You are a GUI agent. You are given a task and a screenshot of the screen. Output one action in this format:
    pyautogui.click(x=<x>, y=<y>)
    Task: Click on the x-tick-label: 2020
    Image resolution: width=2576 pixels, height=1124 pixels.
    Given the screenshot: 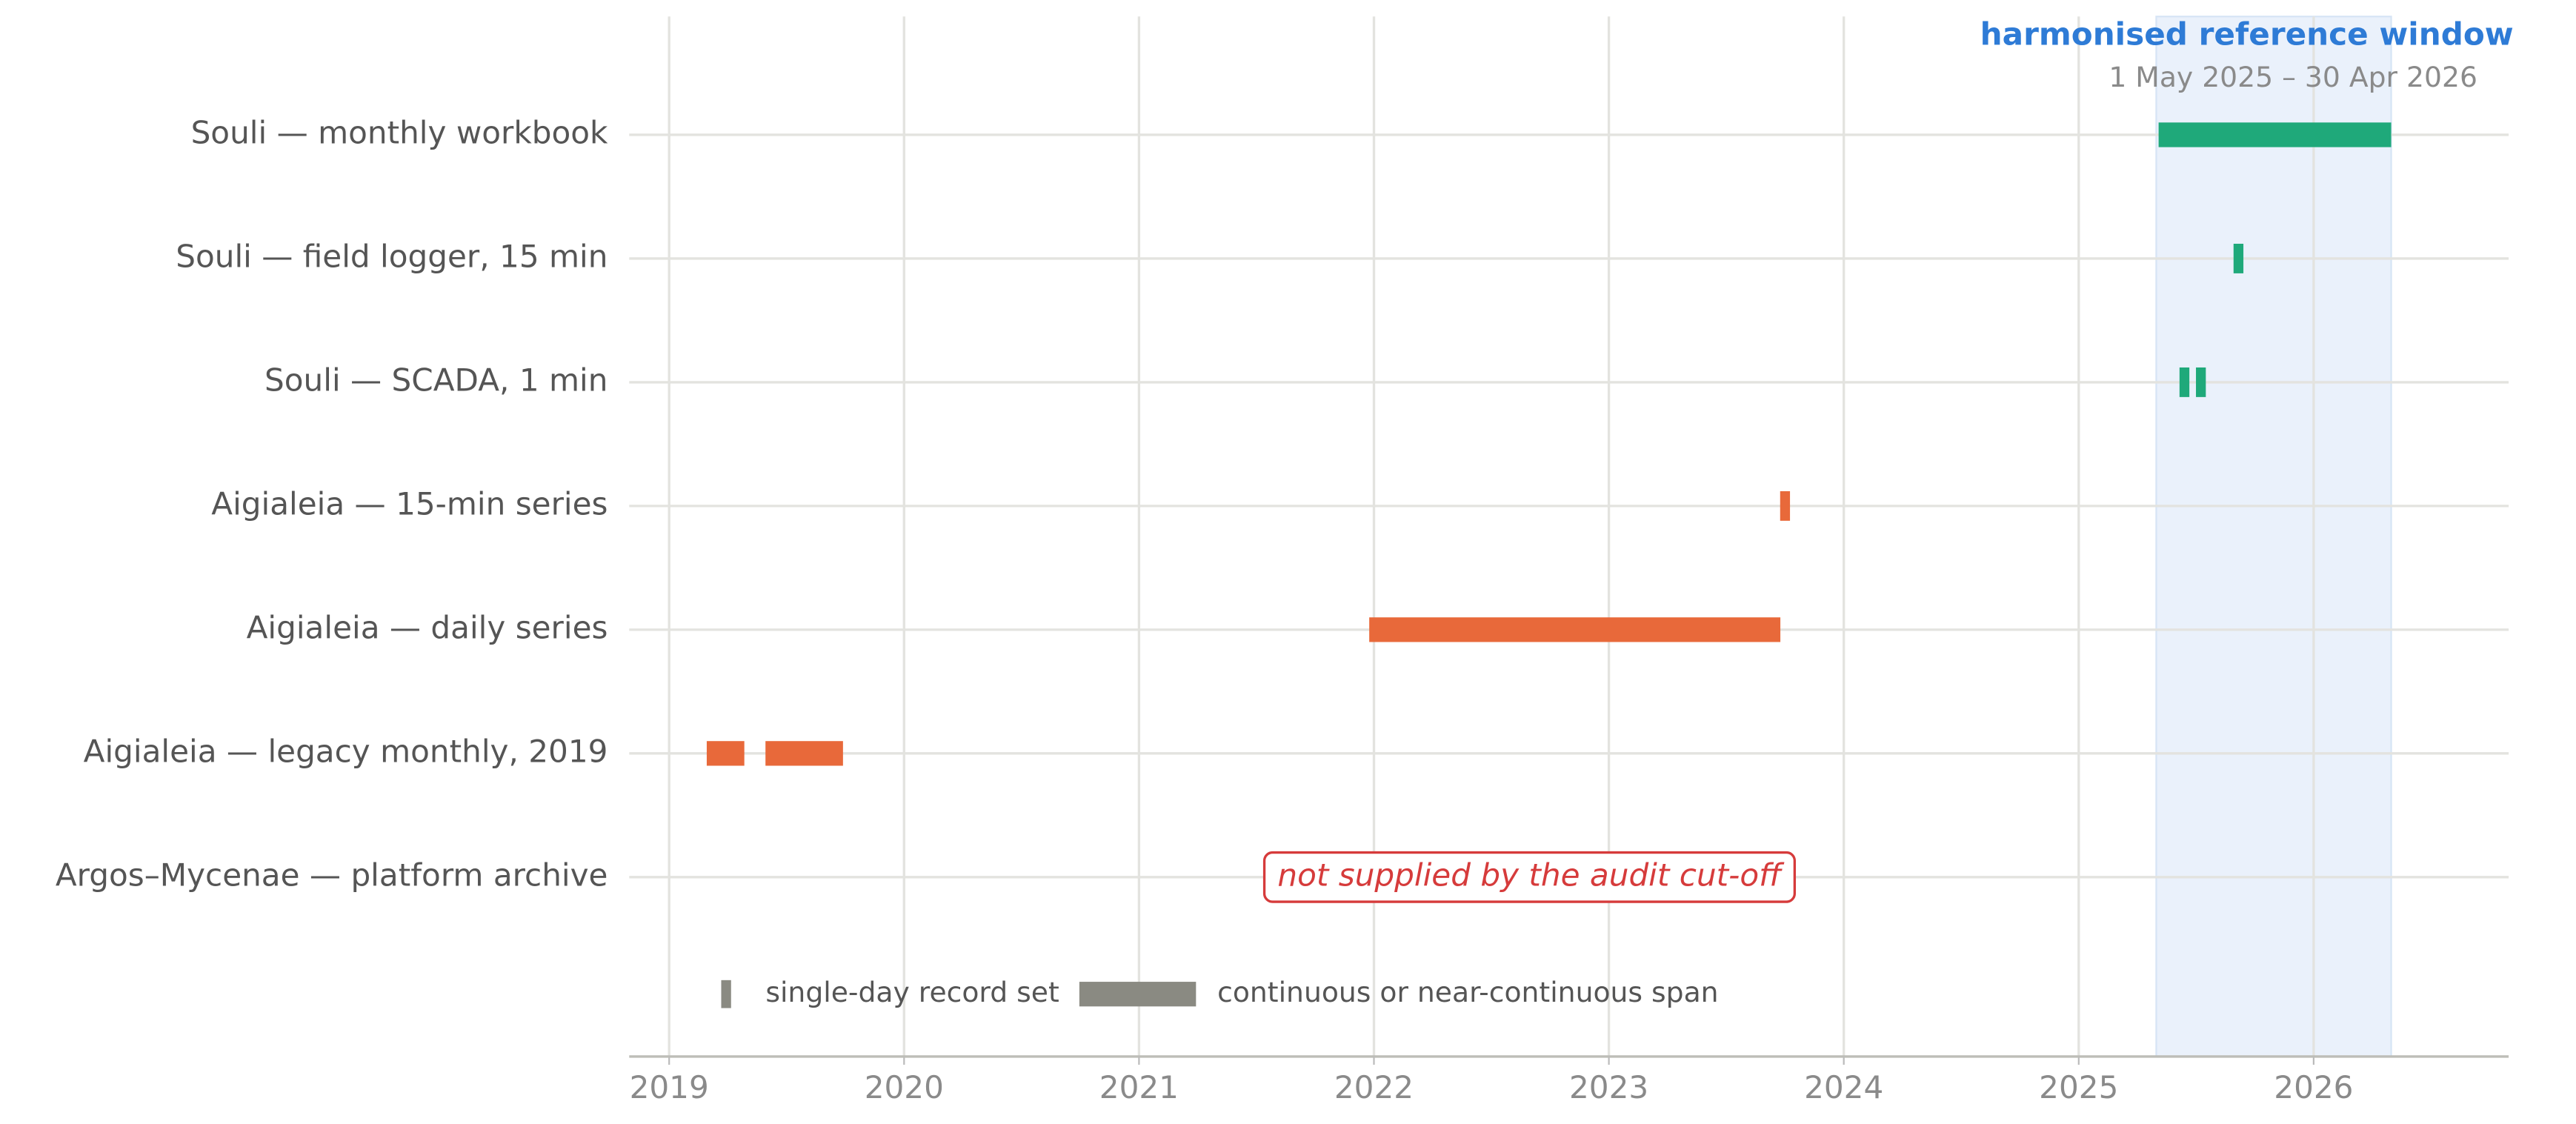 What is the action you would take?
    pyautogui.click(x=904, y=1087)
    